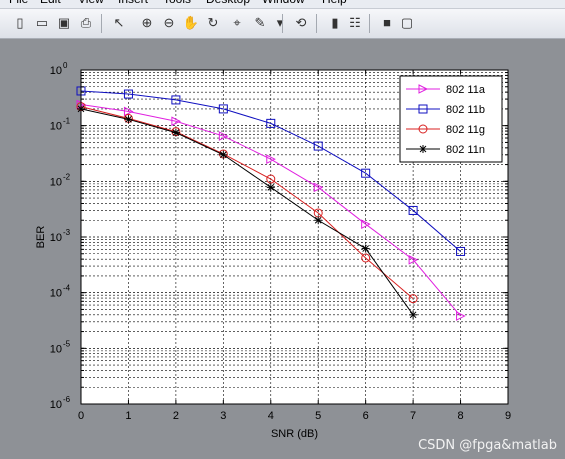 The image size is (565, 459). I want to click on print-icon: ⎙, so click(86, 22).